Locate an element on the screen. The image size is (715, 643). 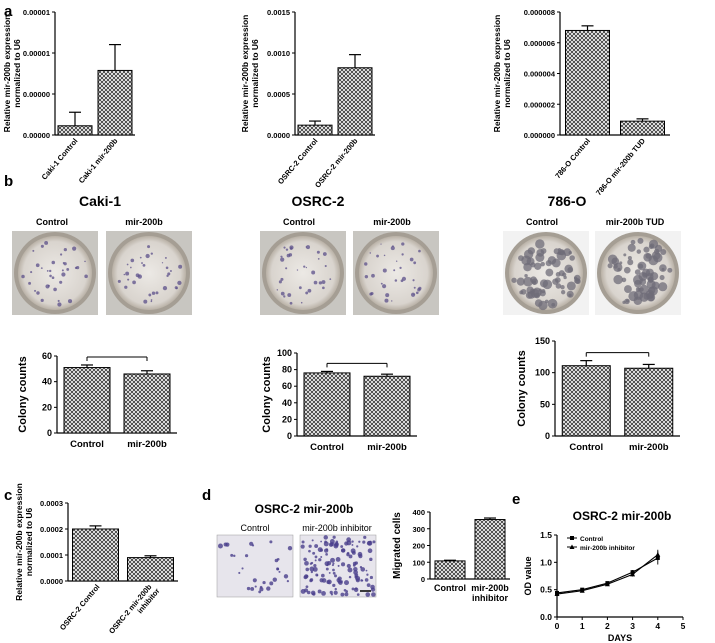
y-tick-label: 300 is located at coordinates (418, 529).